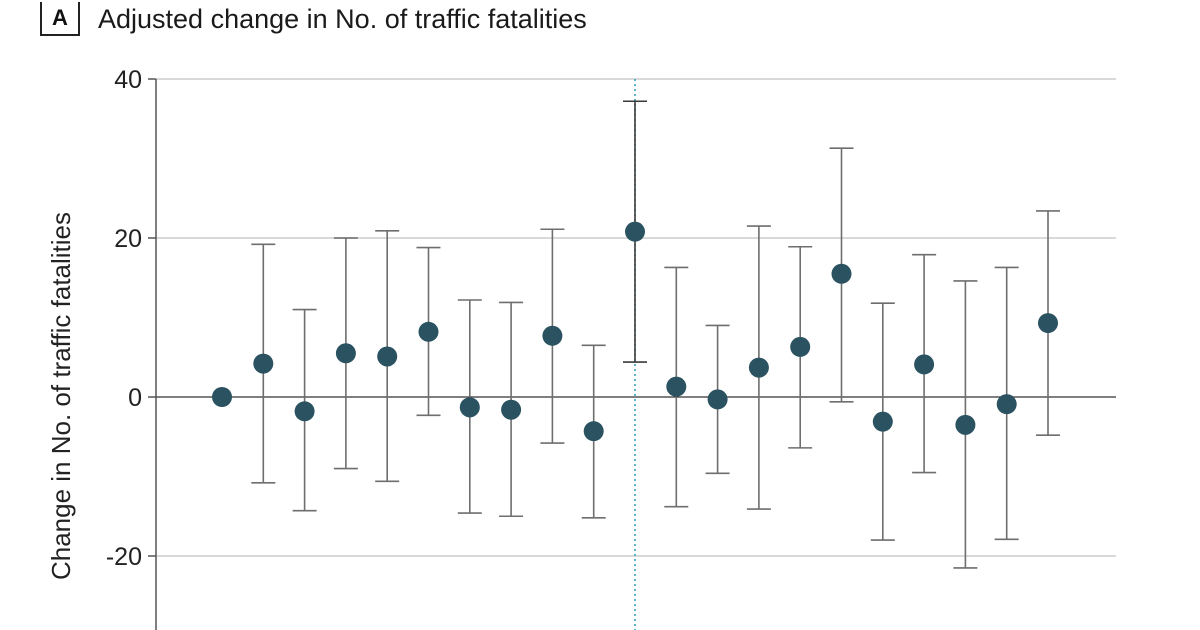 This screenshot has width=1200, height=630. Describe the element at coordinates (124, 557) in the screenshot. I see `y-tick-label: -20` at that location.